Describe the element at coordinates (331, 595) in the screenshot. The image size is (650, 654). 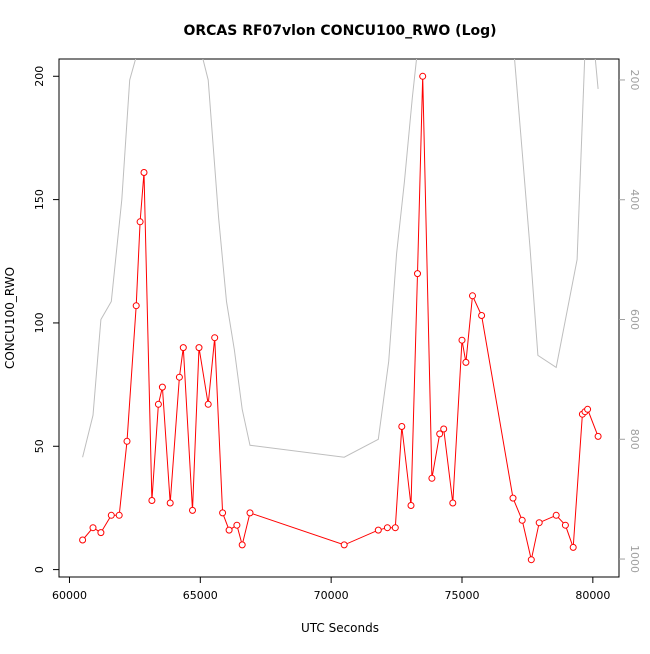
I see `x-tick-label: 70000` at that location.